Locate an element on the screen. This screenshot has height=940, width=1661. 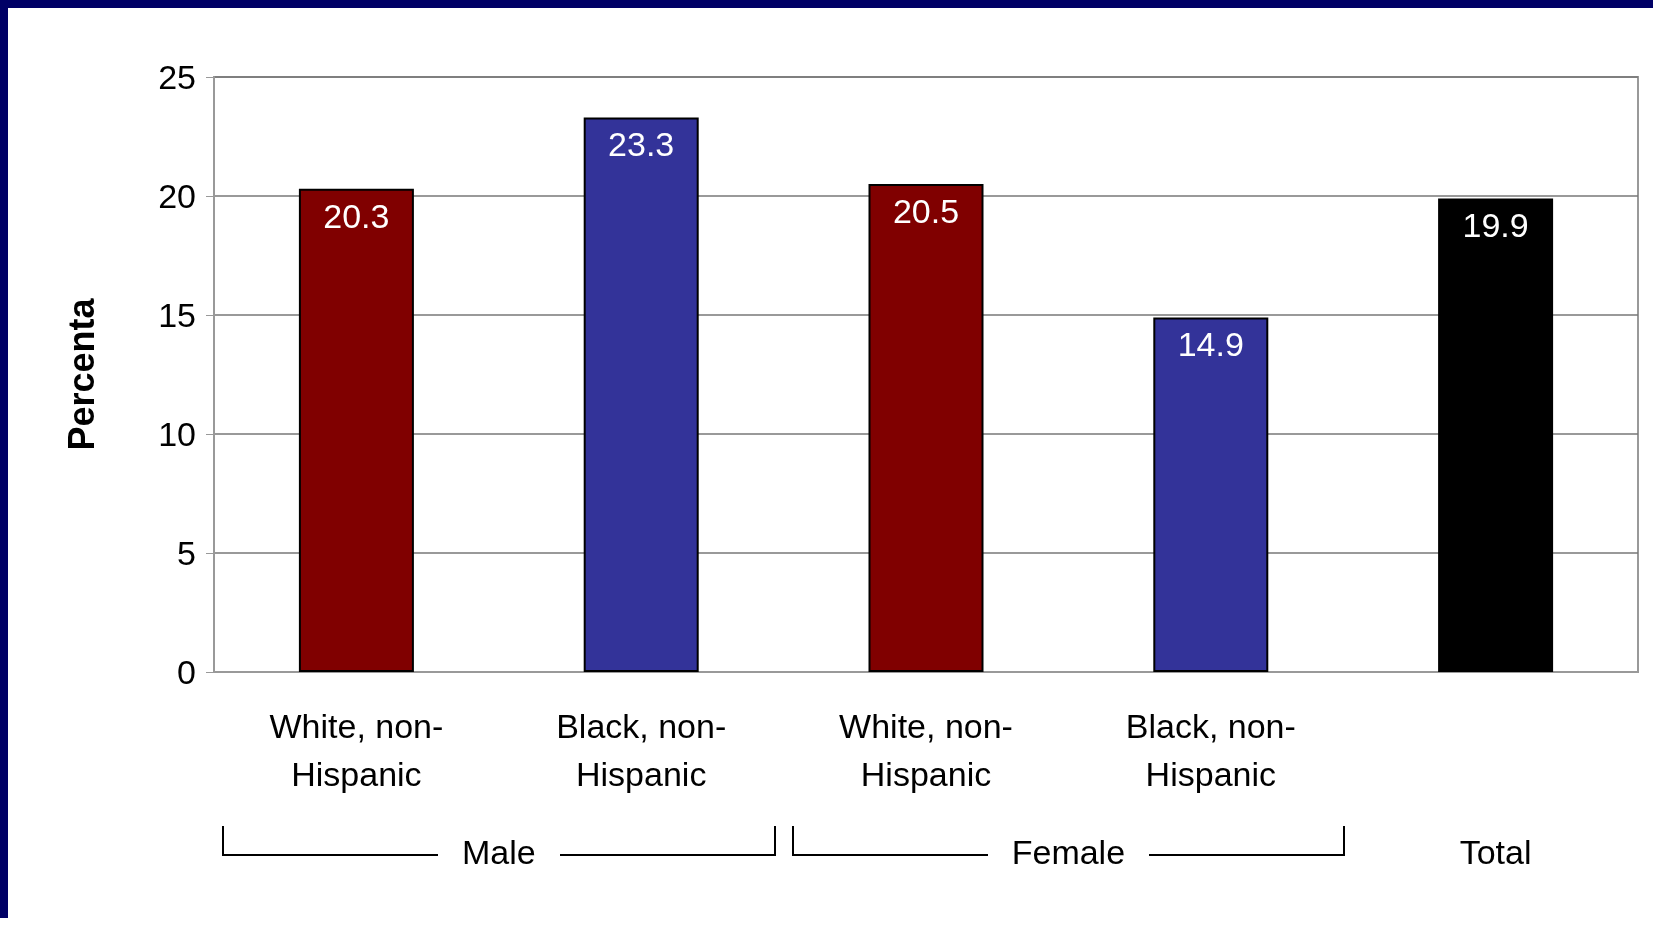
text: Female is located at coordinates (1068, 852).